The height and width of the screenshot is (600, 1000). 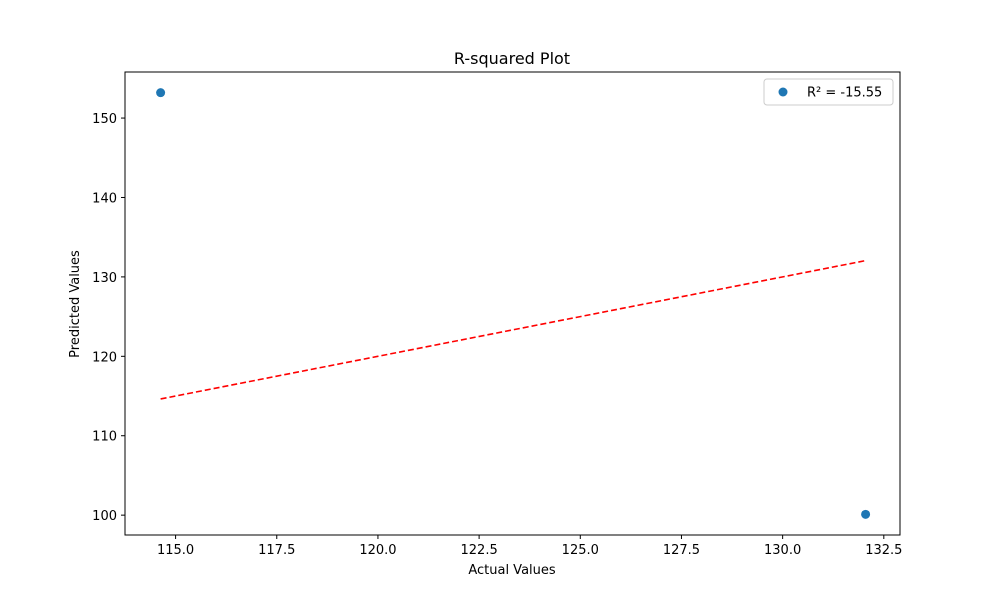 What do you see at coordinates (104, 357) in the screenshot?
I see `y-tick-label: 120` at bounding box center [104, 357].